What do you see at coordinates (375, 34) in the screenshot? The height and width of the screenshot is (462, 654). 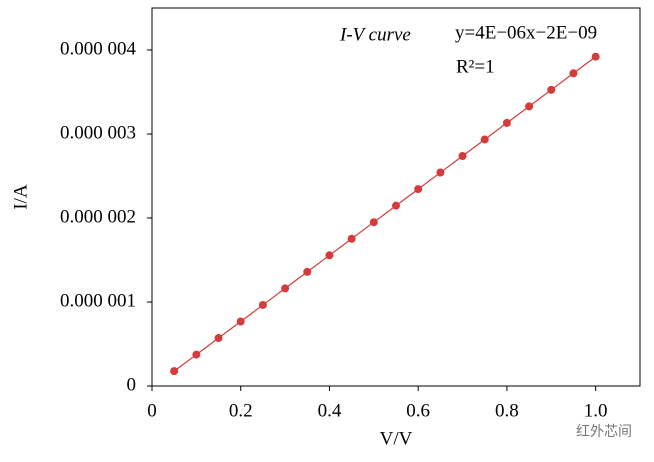 I see `annotation: I-V curve` at bounding box center [375, 34].